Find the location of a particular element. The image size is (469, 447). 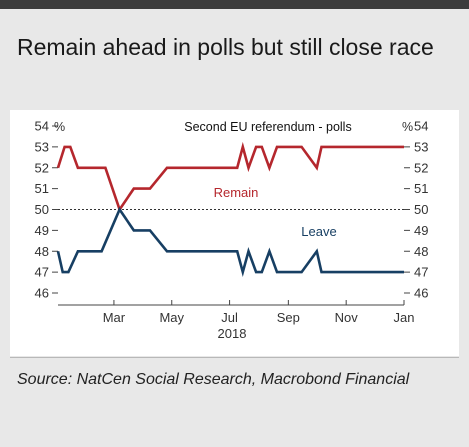

y-tick-label-right: 47 is located at coordinates (421, 272).